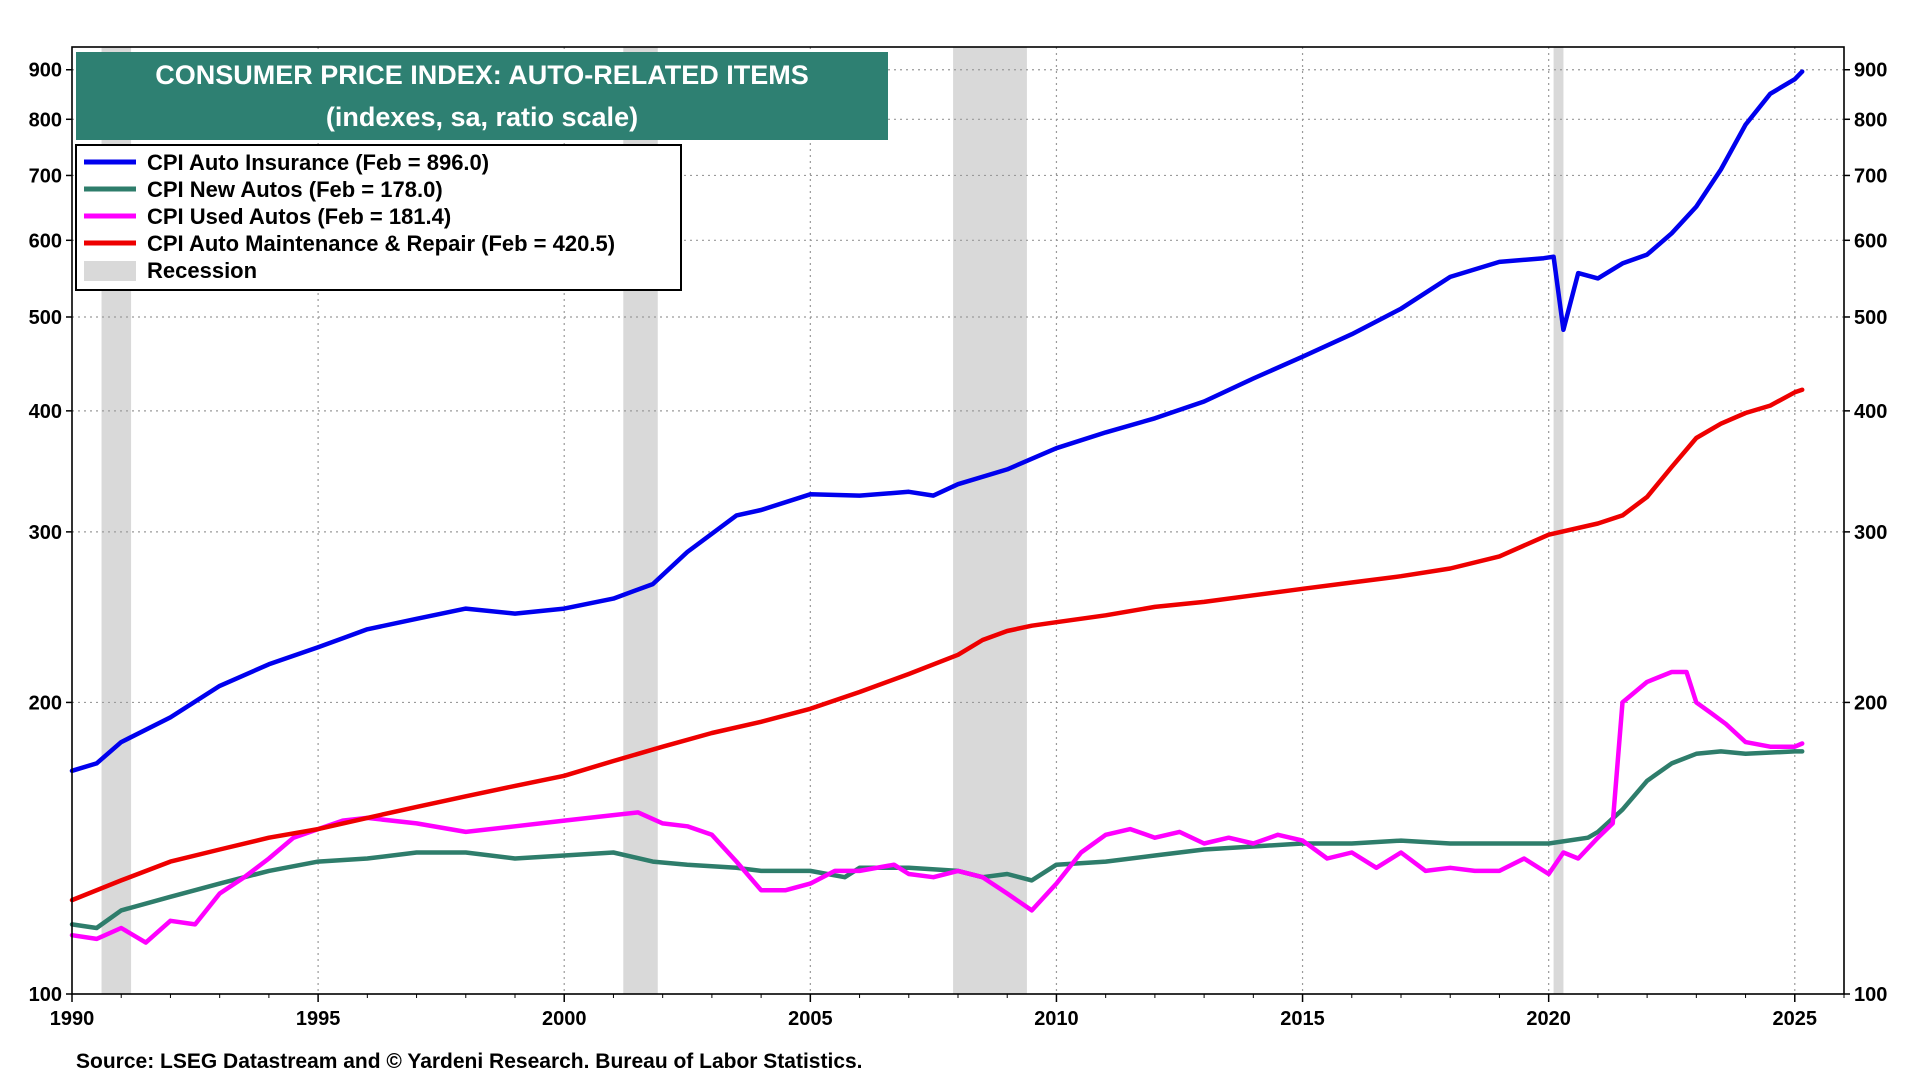 The width and height of the screenshot is (1920, 1080). What do you see at coordinates (318, 162) in the screenshot?
I see `legend-label-auto-insurance: CPI Auto Insurance (Feb = 896.0)` at bounding box center [318, 162].